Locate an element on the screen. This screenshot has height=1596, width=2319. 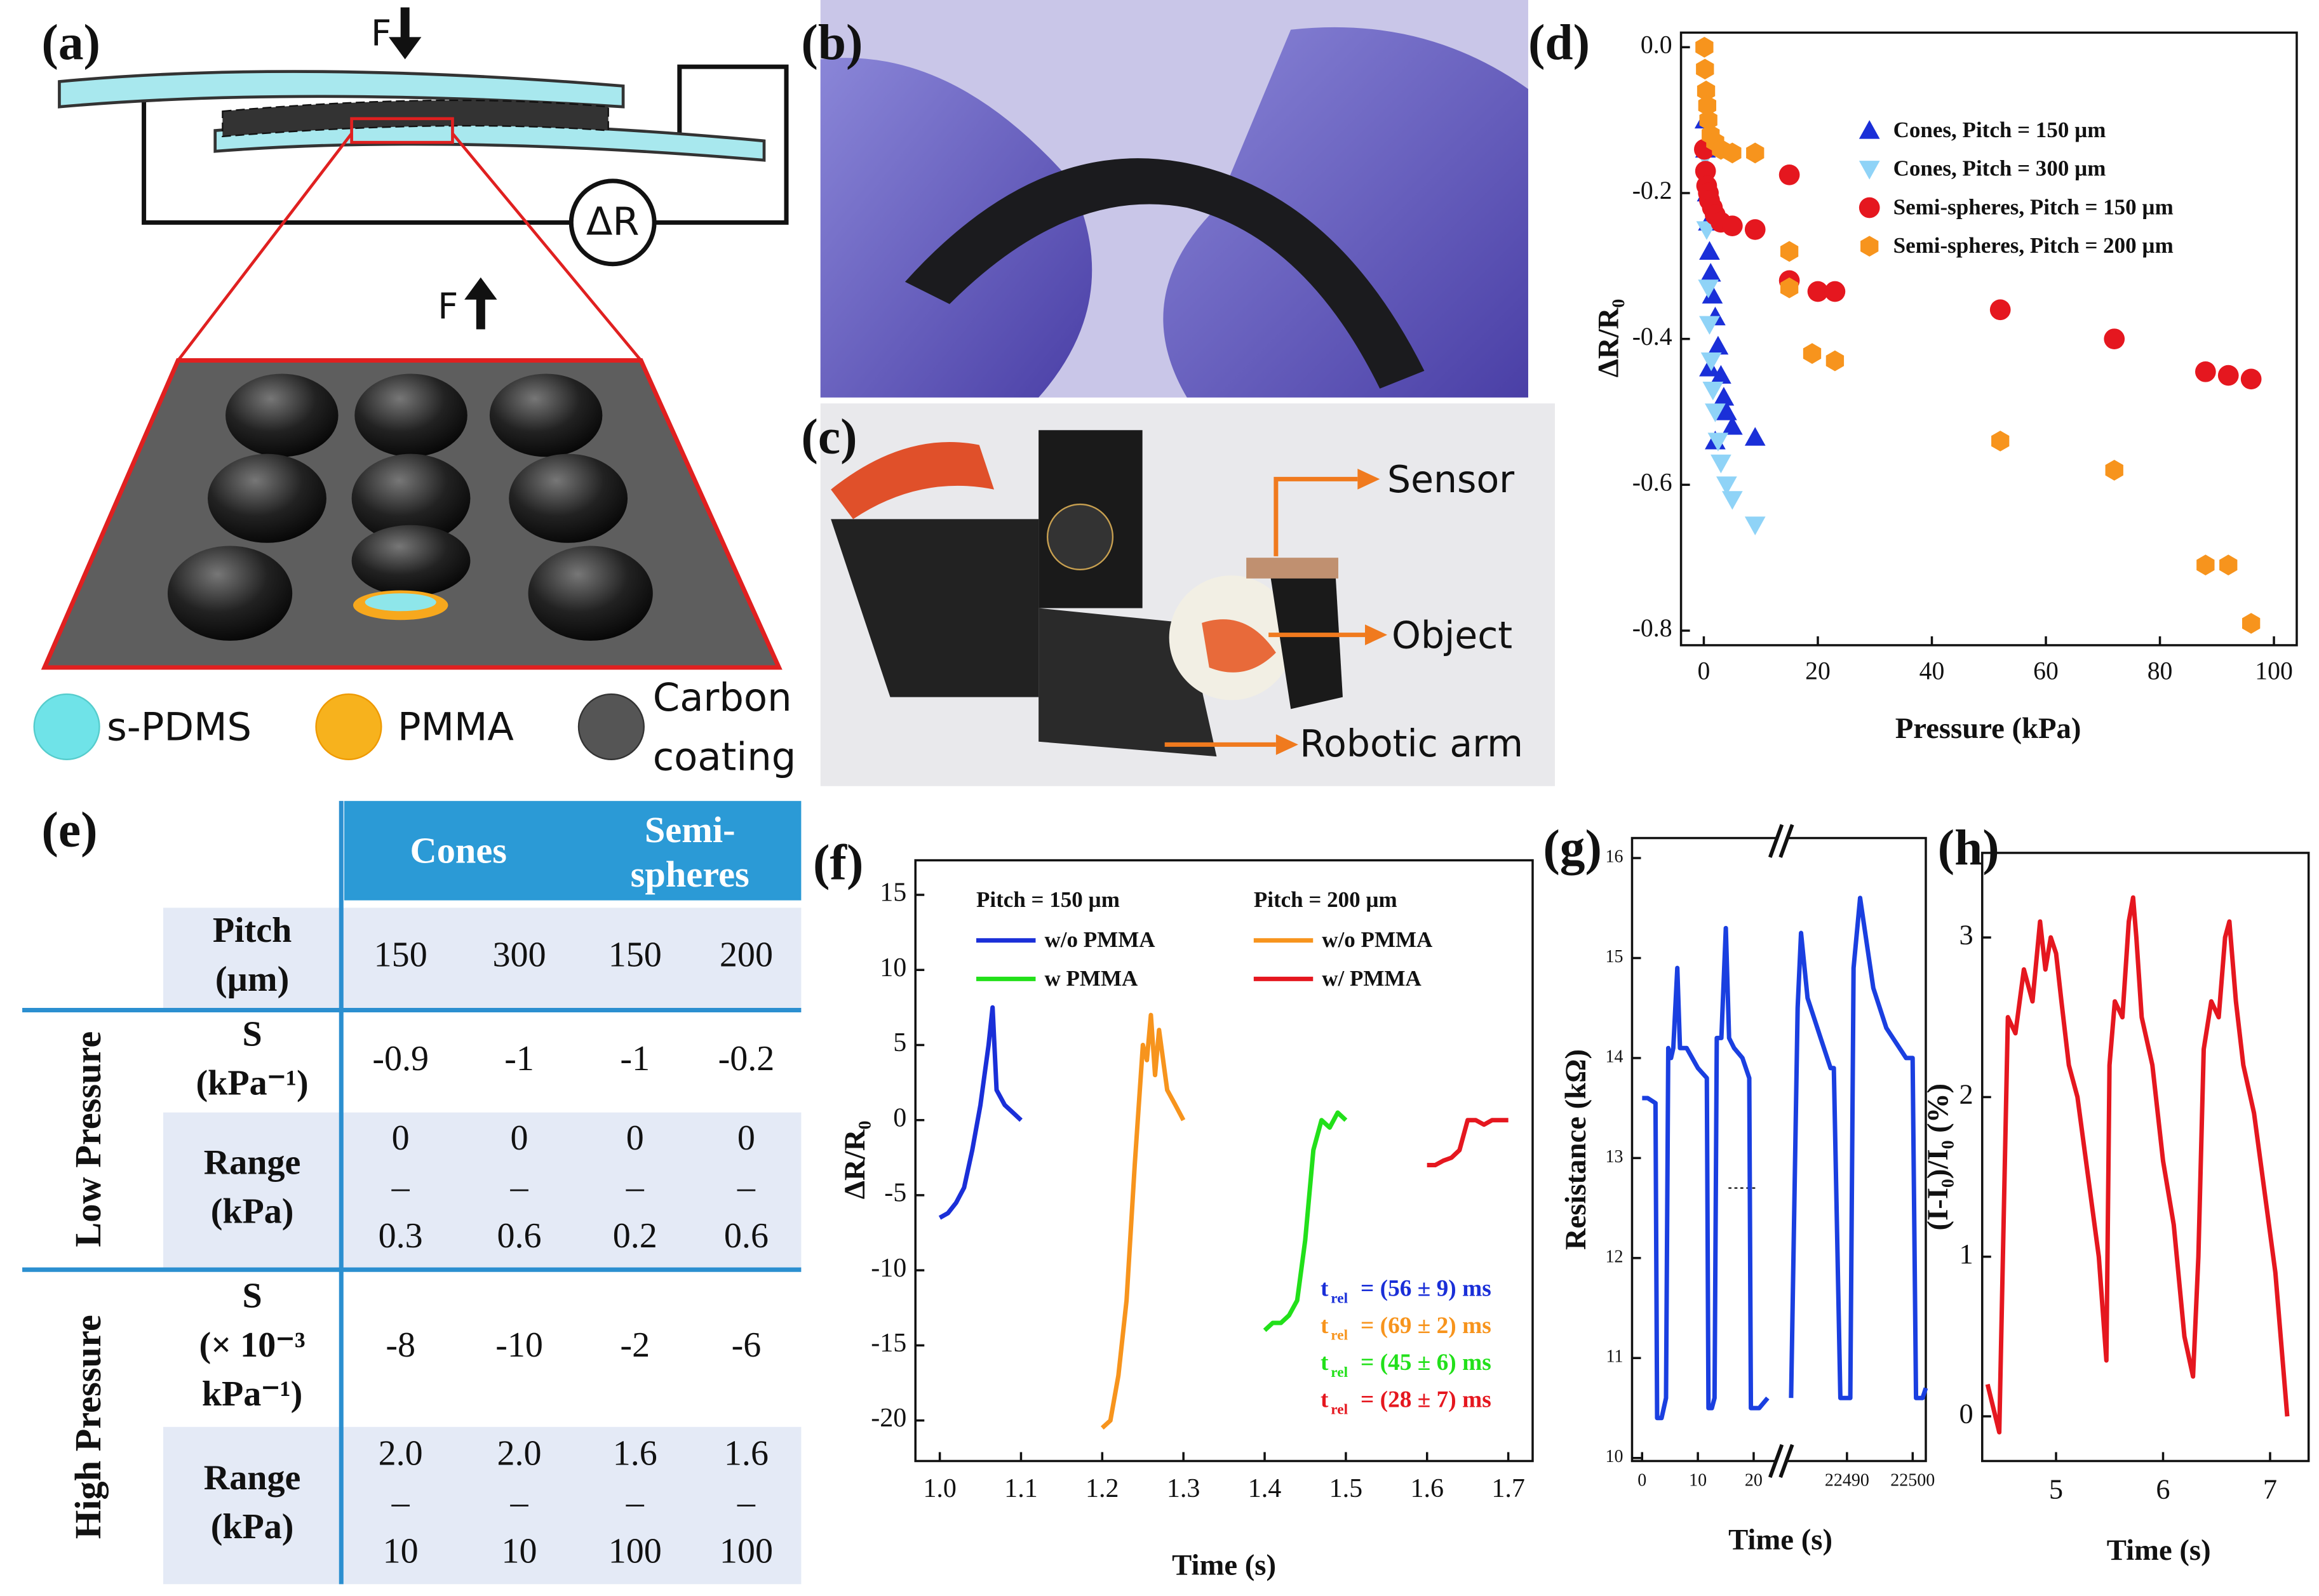
column-header: spheres is located at coordinates (690, 874).